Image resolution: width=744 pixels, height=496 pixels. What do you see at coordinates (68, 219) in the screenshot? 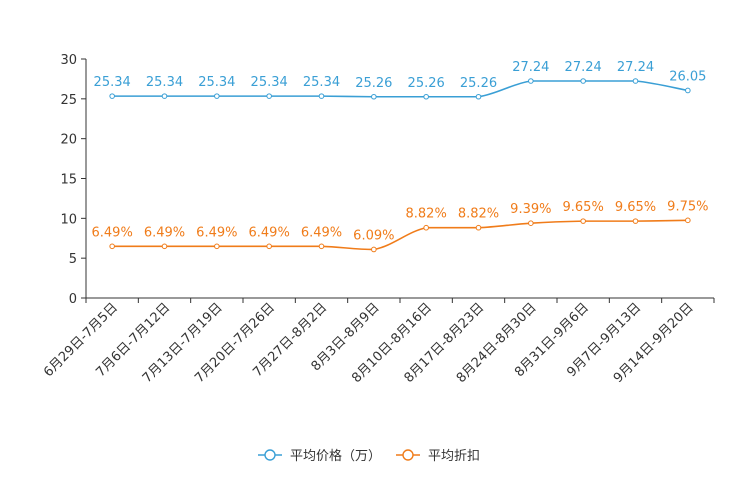
I see `y-tick-label: 10` at bounding box center [68, 219].